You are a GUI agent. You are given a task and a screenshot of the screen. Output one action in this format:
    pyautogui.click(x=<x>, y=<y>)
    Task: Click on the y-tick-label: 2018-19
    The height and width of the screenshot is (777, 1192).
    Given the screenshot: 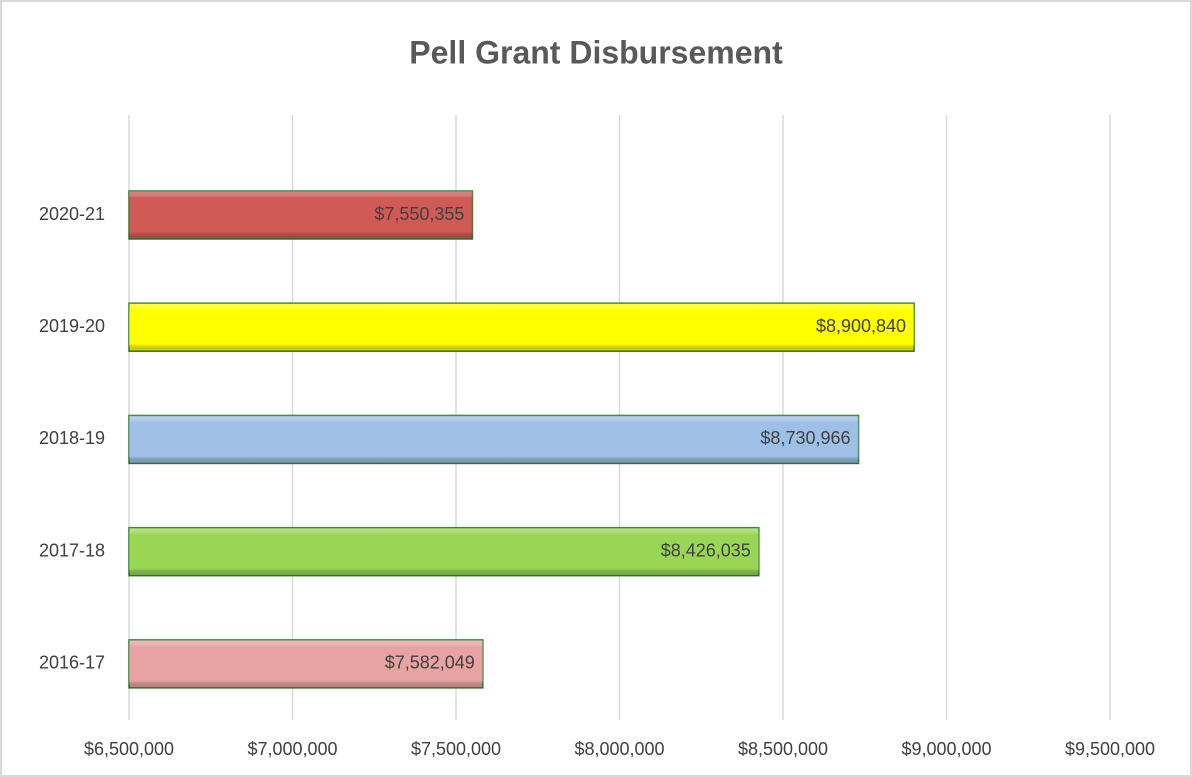 What is the action you would take?
    pyautogui.click(x=72, y=438)
    